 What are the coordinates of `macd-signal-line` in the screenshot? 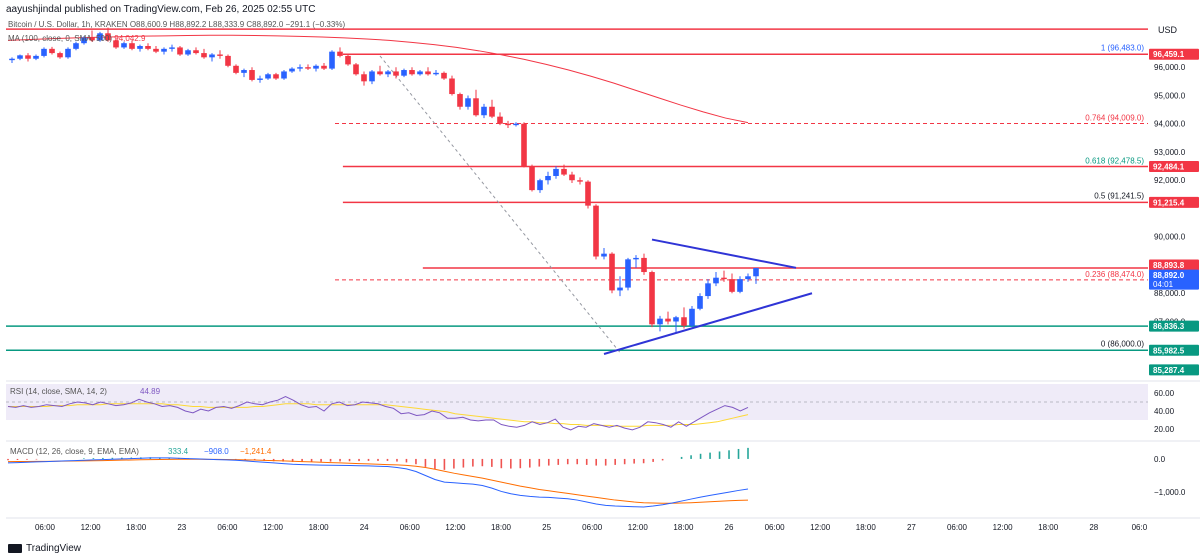 It's located at (378, 481).